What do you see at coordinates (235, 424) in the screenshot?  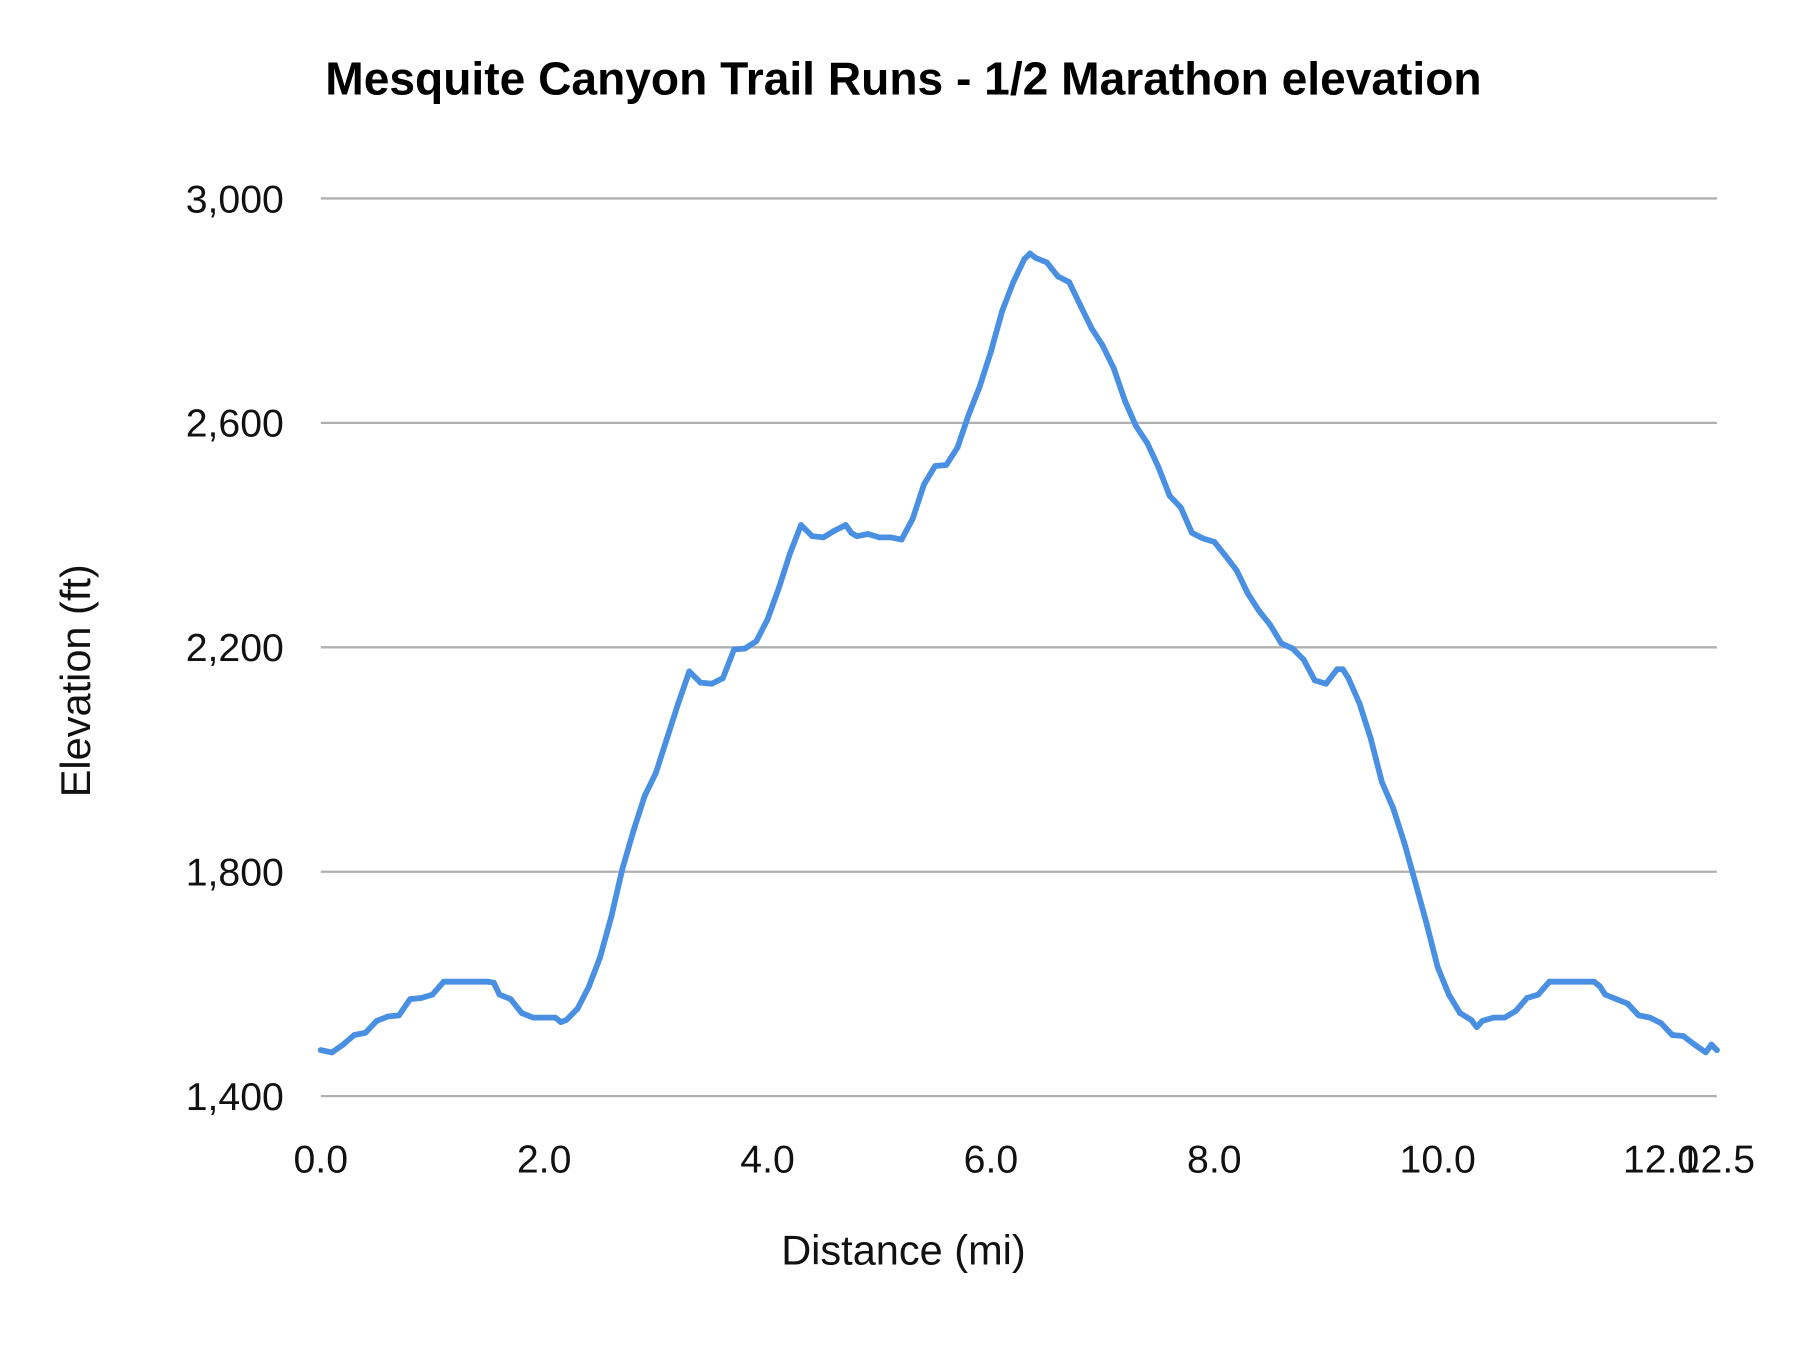 I see `y-tick-label: 2,600` at bounding box center [235, 424].